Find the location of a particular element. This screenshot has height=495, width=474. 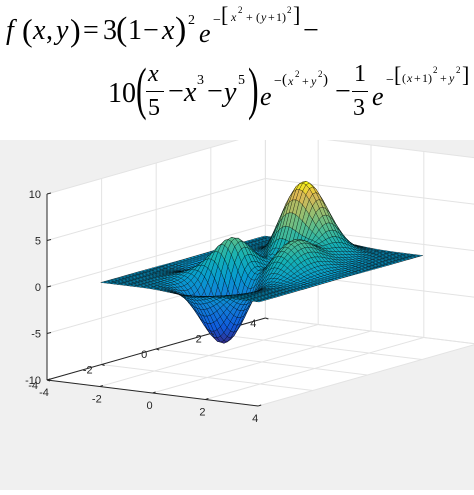

formula-one: 1 is located at coordinates (135, 31).